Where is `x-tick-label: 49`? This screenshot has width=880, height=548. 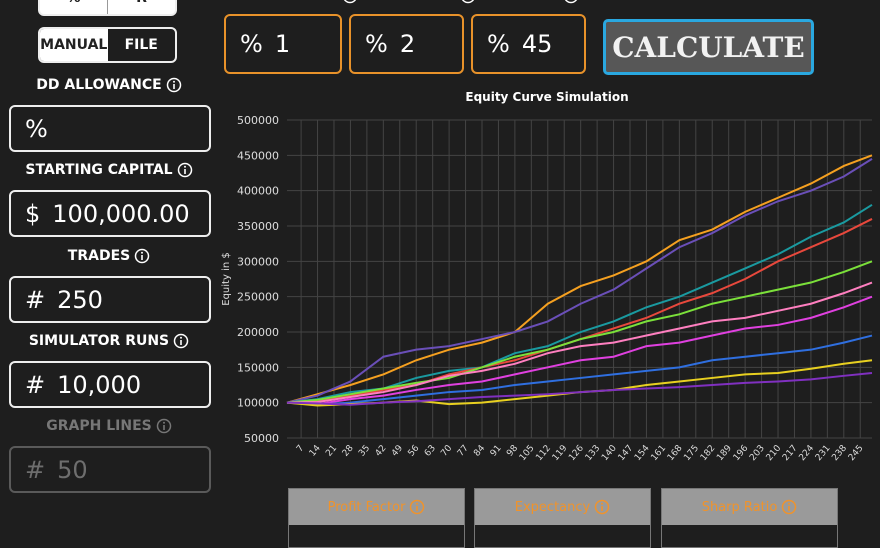
x-tick-label: 49 is located at coordinates (397, 450).